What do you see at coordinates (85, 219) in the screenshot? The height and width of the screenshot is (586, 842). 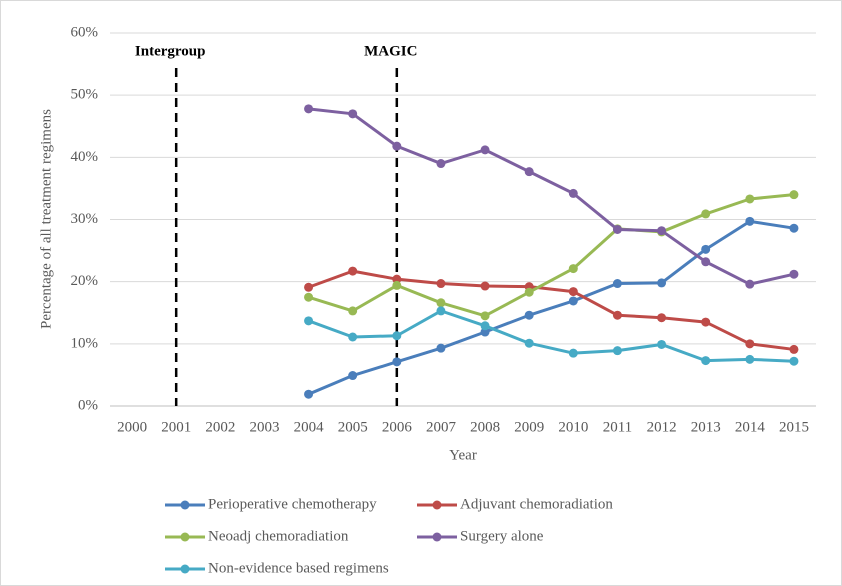 I see `y-tick-label: 30%` at bounding box center [85, 219].